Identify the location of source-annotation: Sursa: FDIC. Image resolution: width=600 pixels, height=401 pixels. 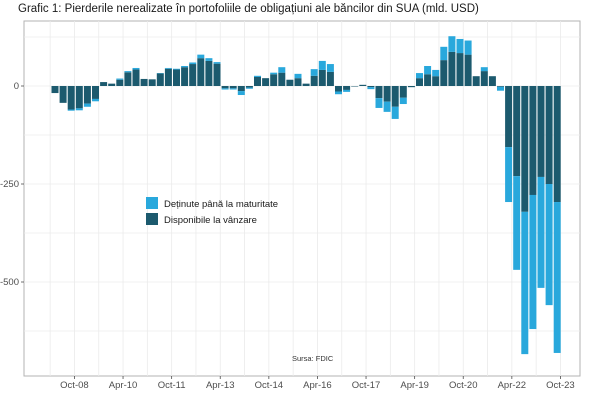
(313, 358).